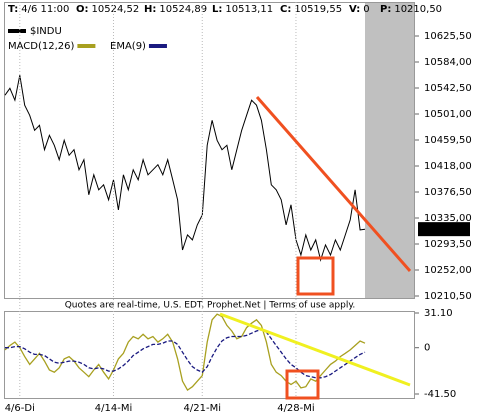 Image resolution: width=477 pixels, height=418 pixels. I want to click on header-label: T:, so click(13, 9).